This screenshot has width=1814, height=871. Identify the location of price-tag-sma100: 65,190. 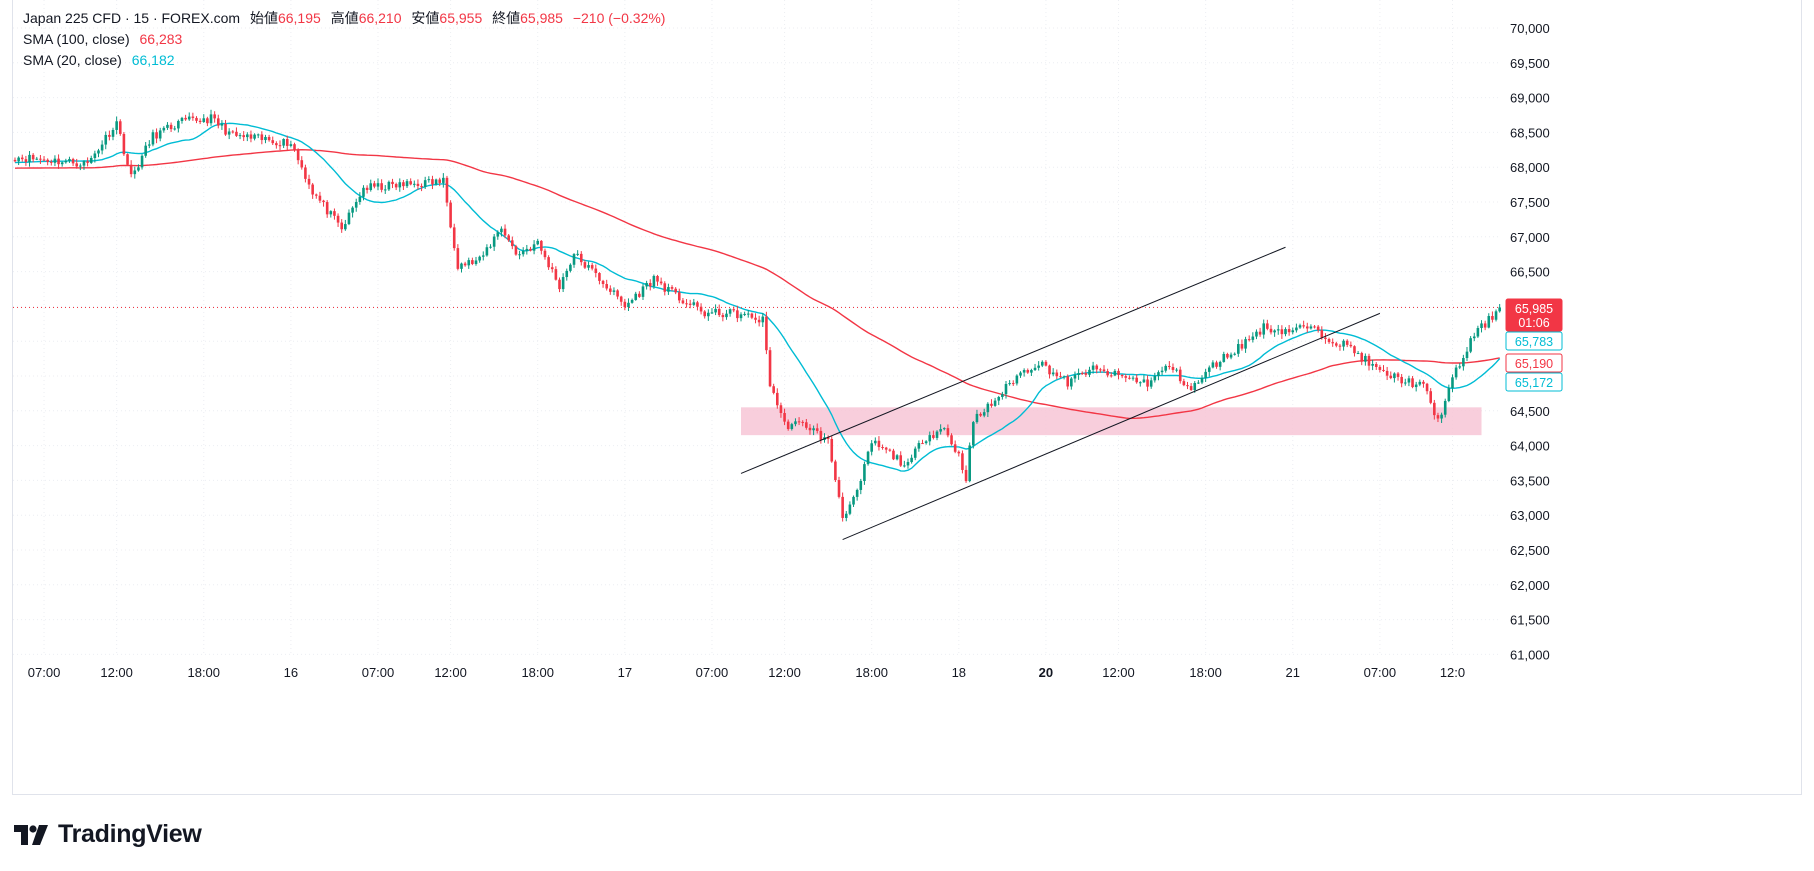
(1534, 363).